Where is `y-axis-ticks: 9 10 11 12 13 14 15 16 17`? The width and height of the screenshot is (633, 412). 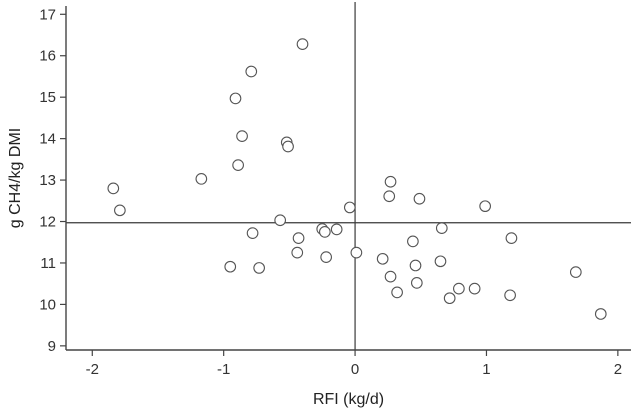
y-axis-ticks: 9 10 11 12 13 14 15 16 17 is located at coordinates (52, 180).